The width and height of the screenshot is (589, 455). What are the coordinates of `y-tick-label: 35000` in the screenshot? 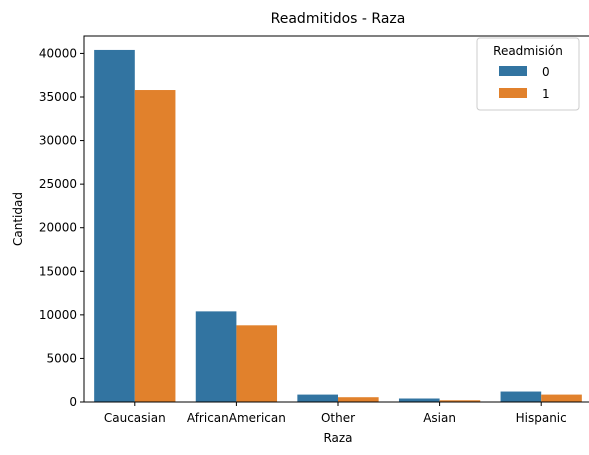 It's located at (58, 97).